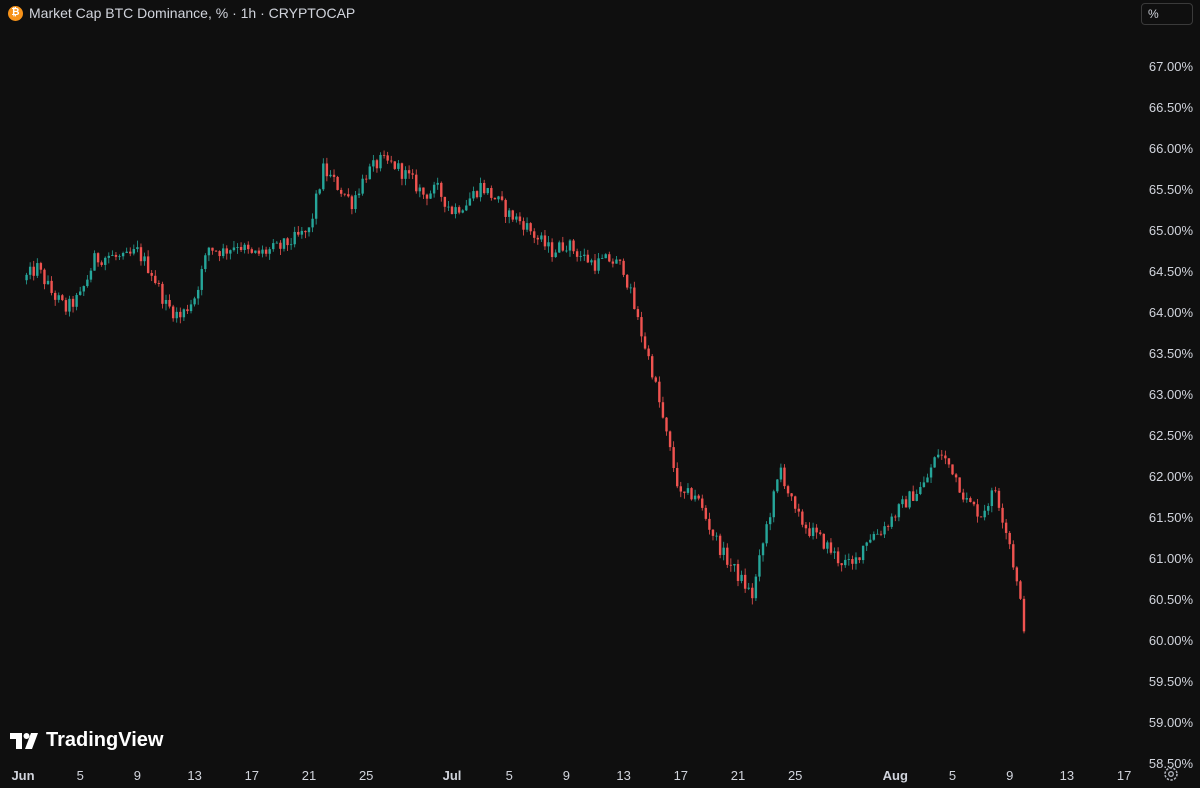  I want to click on y-tick-label: 61.00%, so click(1171, 558).